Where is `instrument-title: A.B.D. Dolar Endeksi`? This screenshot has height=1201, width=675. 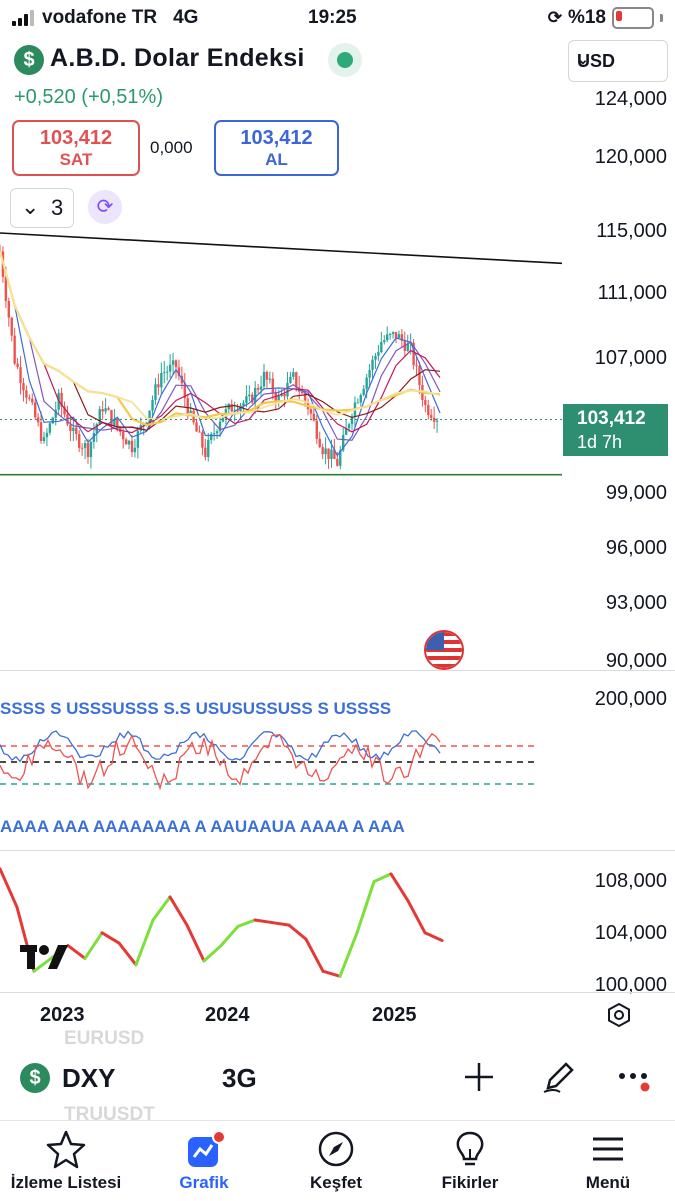
instrument-title: A.B.D. Dolar Endeksi is located at coordinates (177, 58).